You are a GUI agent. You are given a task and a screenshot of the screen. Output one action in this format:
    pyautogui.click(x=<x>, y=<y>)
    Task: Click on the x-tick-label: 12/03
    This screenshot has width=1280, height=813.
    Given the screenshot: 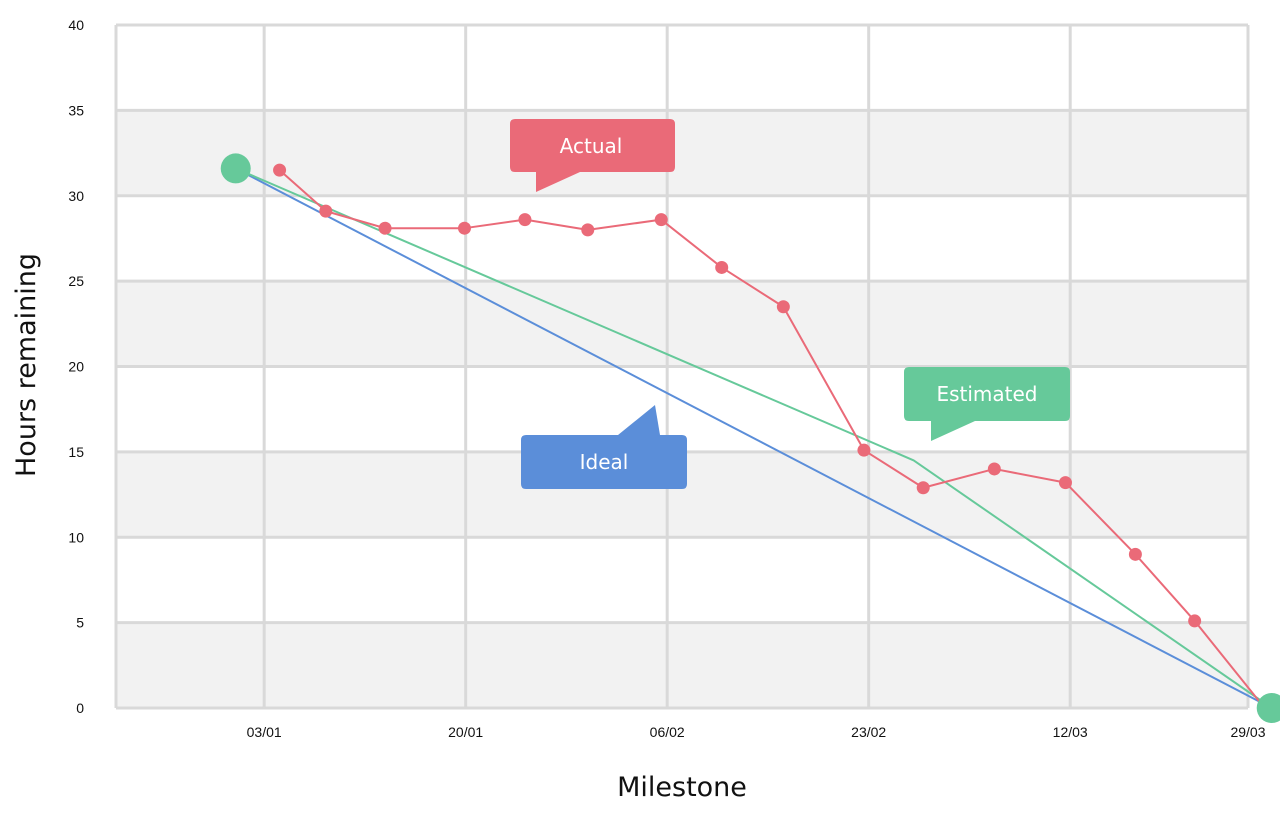 What is the action you would take?
    pyautogui.click(x=1070, y=732)
    